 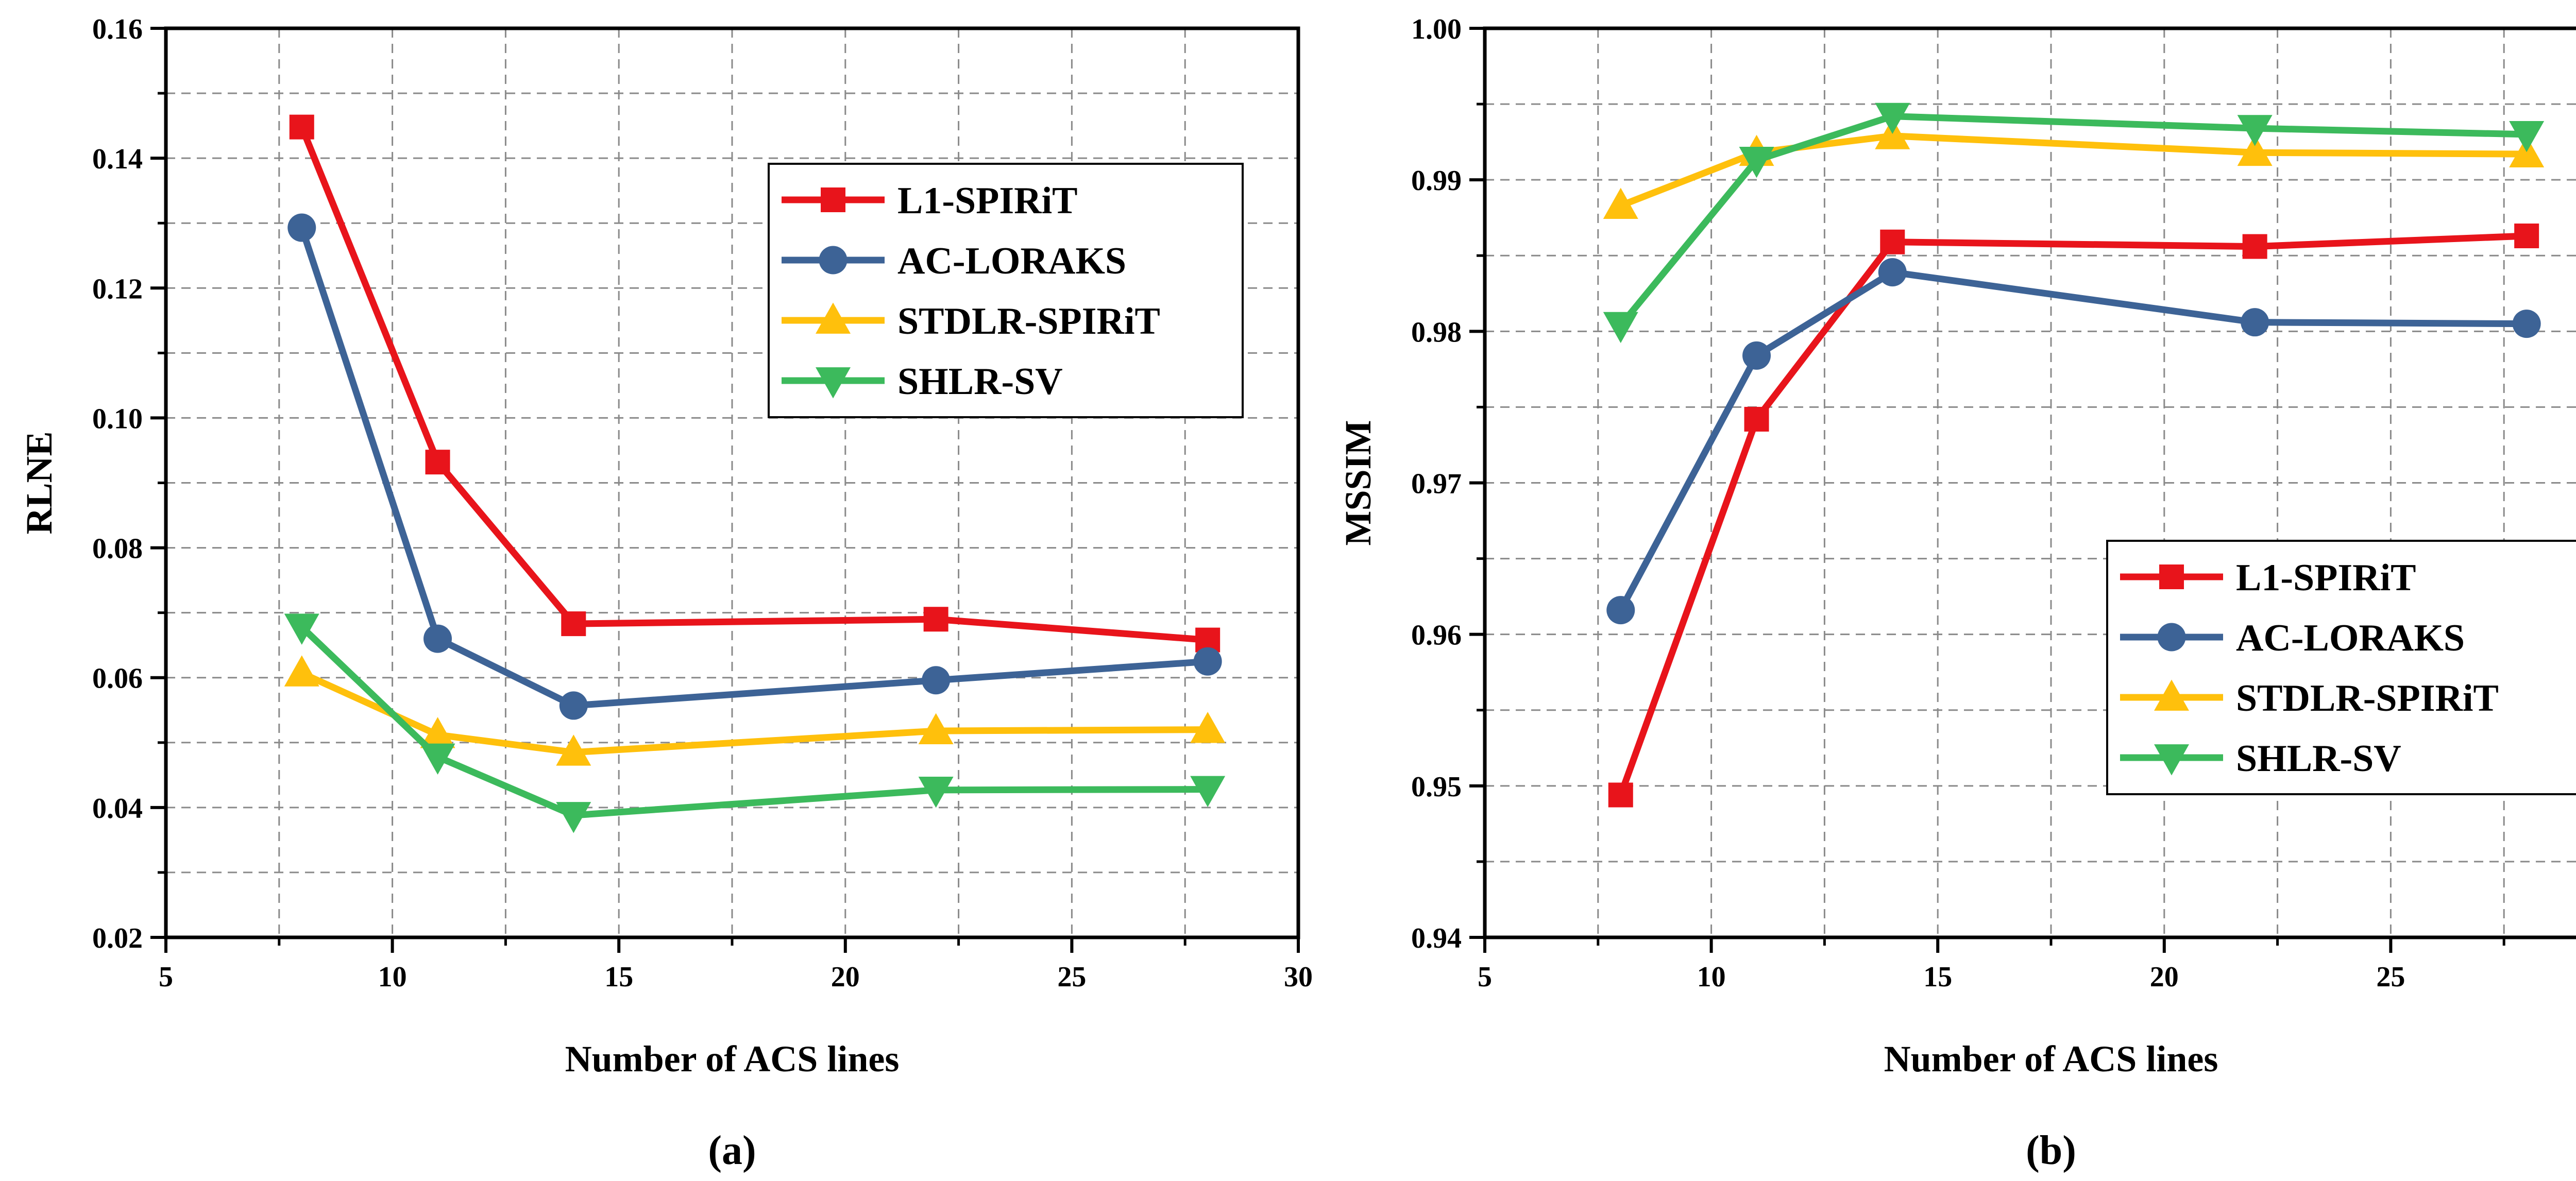 What do you see at coordinates (2309, 698) in the screenshot?
I see `legend-entry: STDLR-SPIRiT` at bounding box center [2309, 698].